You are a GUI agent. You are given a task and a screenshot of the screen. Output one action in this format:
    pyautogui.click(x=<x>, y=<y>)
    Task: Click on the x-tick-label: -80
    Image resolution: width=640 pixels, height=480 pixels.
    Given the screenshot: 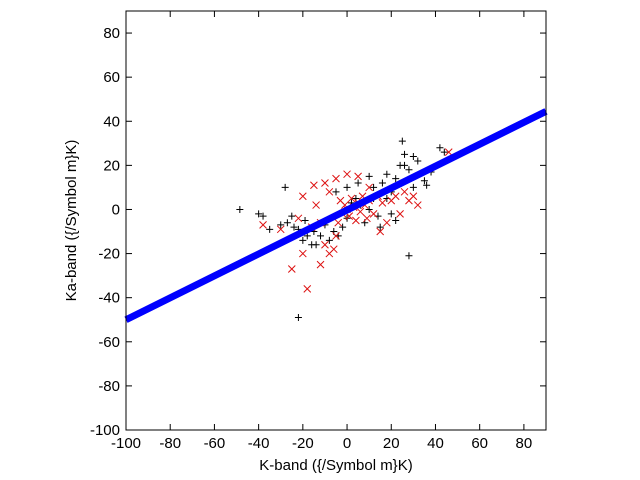 What is the action you would take?
    pyautogui.click(x=170, y=443)
    